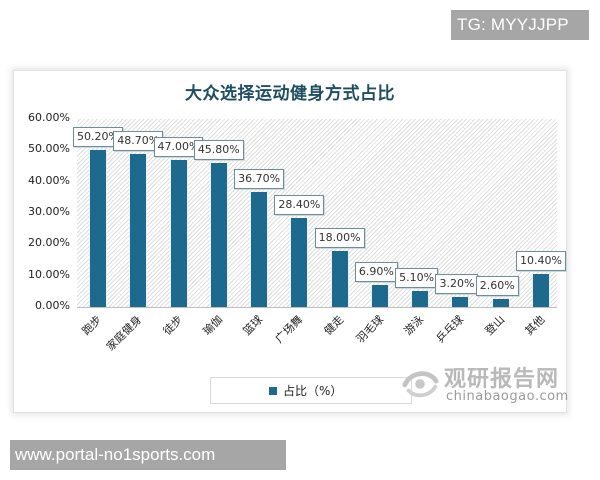 This screenshot has width=600, height=480. I want to click on chart-title: 大众选择运动健身方式占比, so click(290, 94).